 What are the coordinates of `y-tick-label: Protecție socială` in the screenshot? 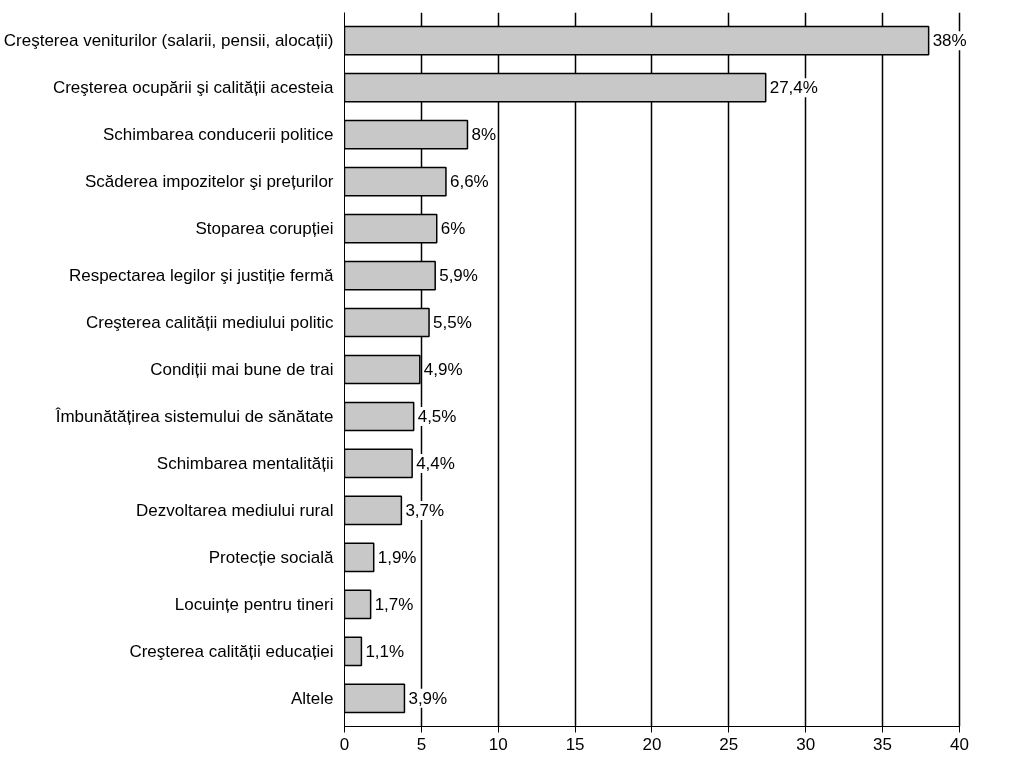 It's located at (271, 557).